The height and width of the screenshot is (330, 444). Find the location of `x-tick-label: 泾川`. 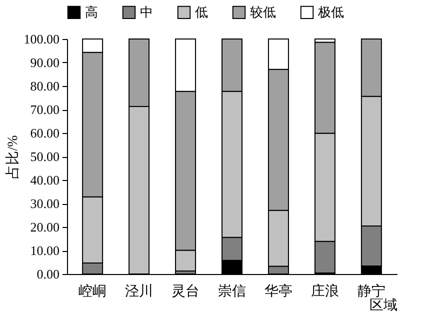

x-tick-label: 泾川 is located at coordinates (139, 292).